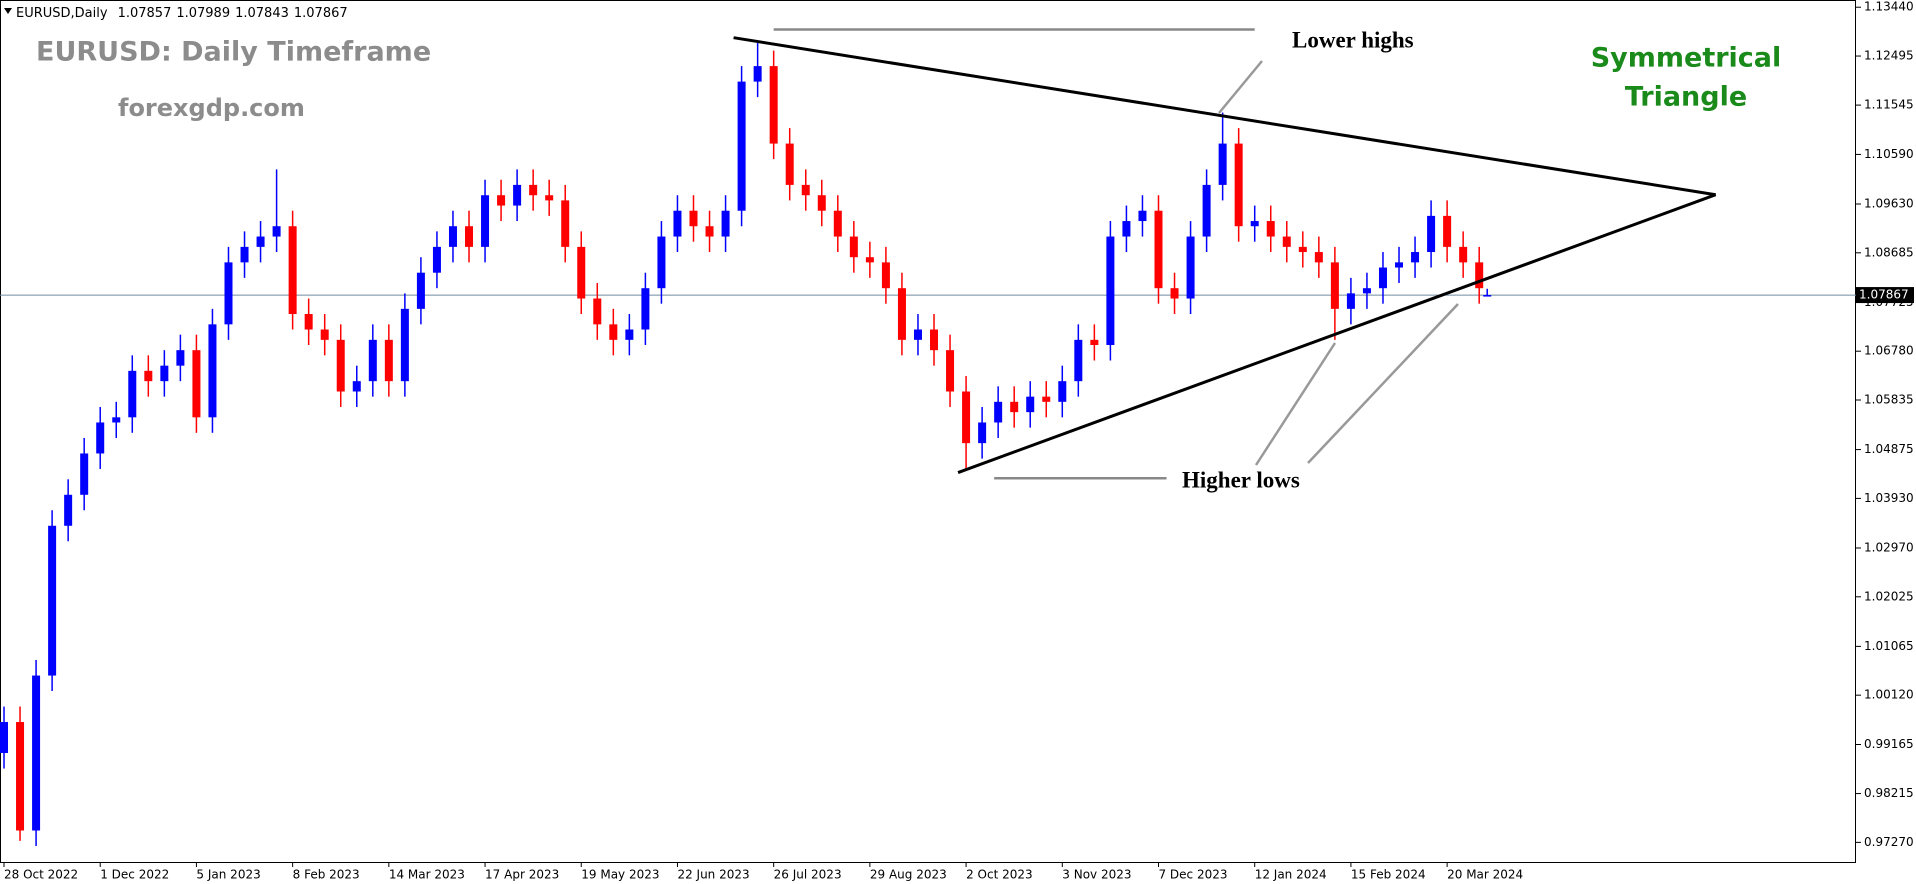 Image resolution: width=1916 pixels, height=884 pixels. I want to click on menu-arrow, so click(8, 11).